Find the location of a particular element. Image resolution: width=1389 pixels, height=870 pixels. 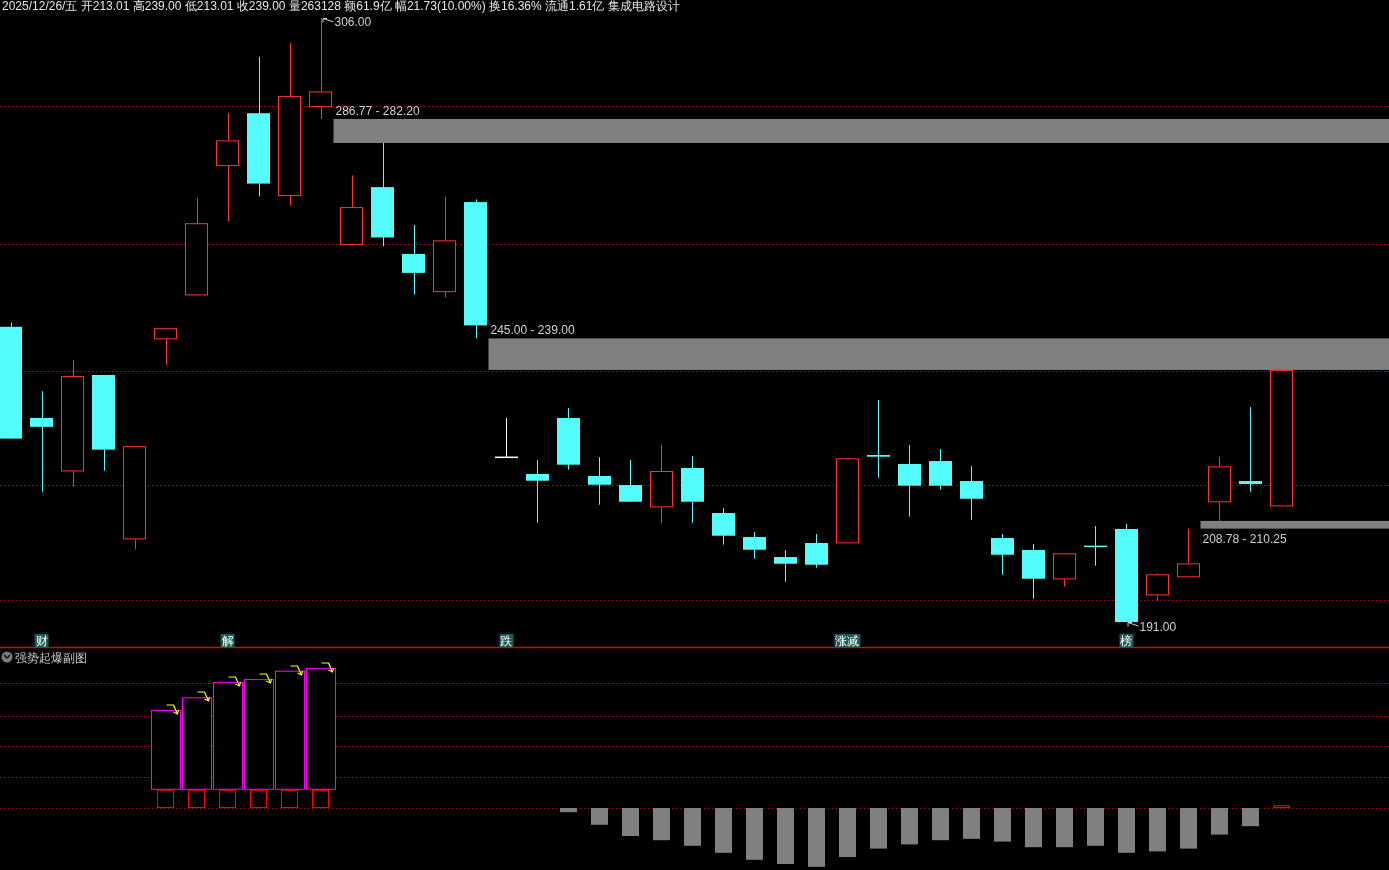

band-label: 208.78 - 210.25 is located at coordinates (1244, 538).